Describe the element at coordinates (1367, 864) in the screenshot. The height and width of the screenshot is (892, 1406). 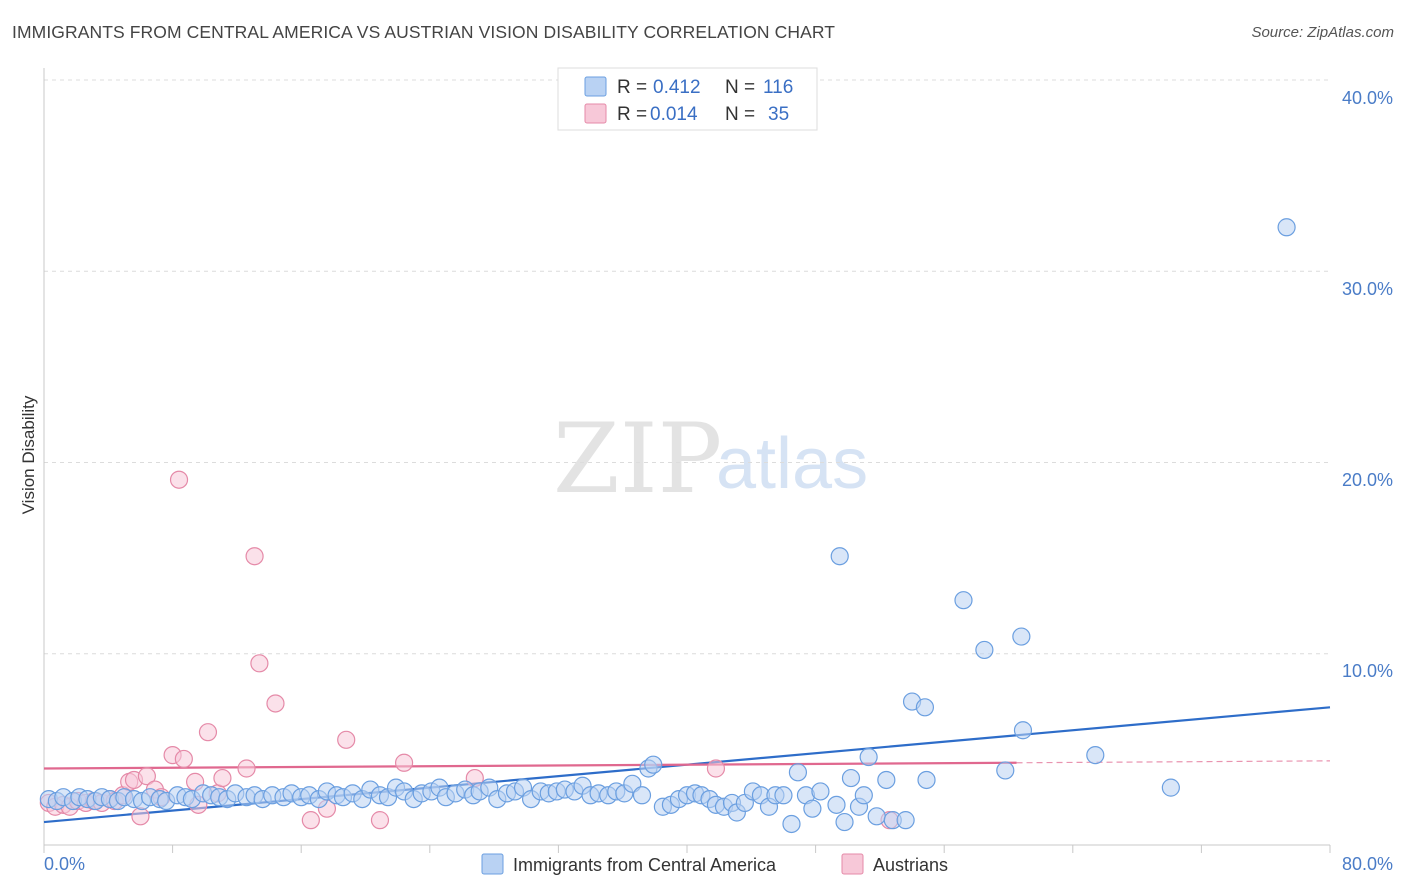
I see `x-tick-label-max: 80.0%` at that location.